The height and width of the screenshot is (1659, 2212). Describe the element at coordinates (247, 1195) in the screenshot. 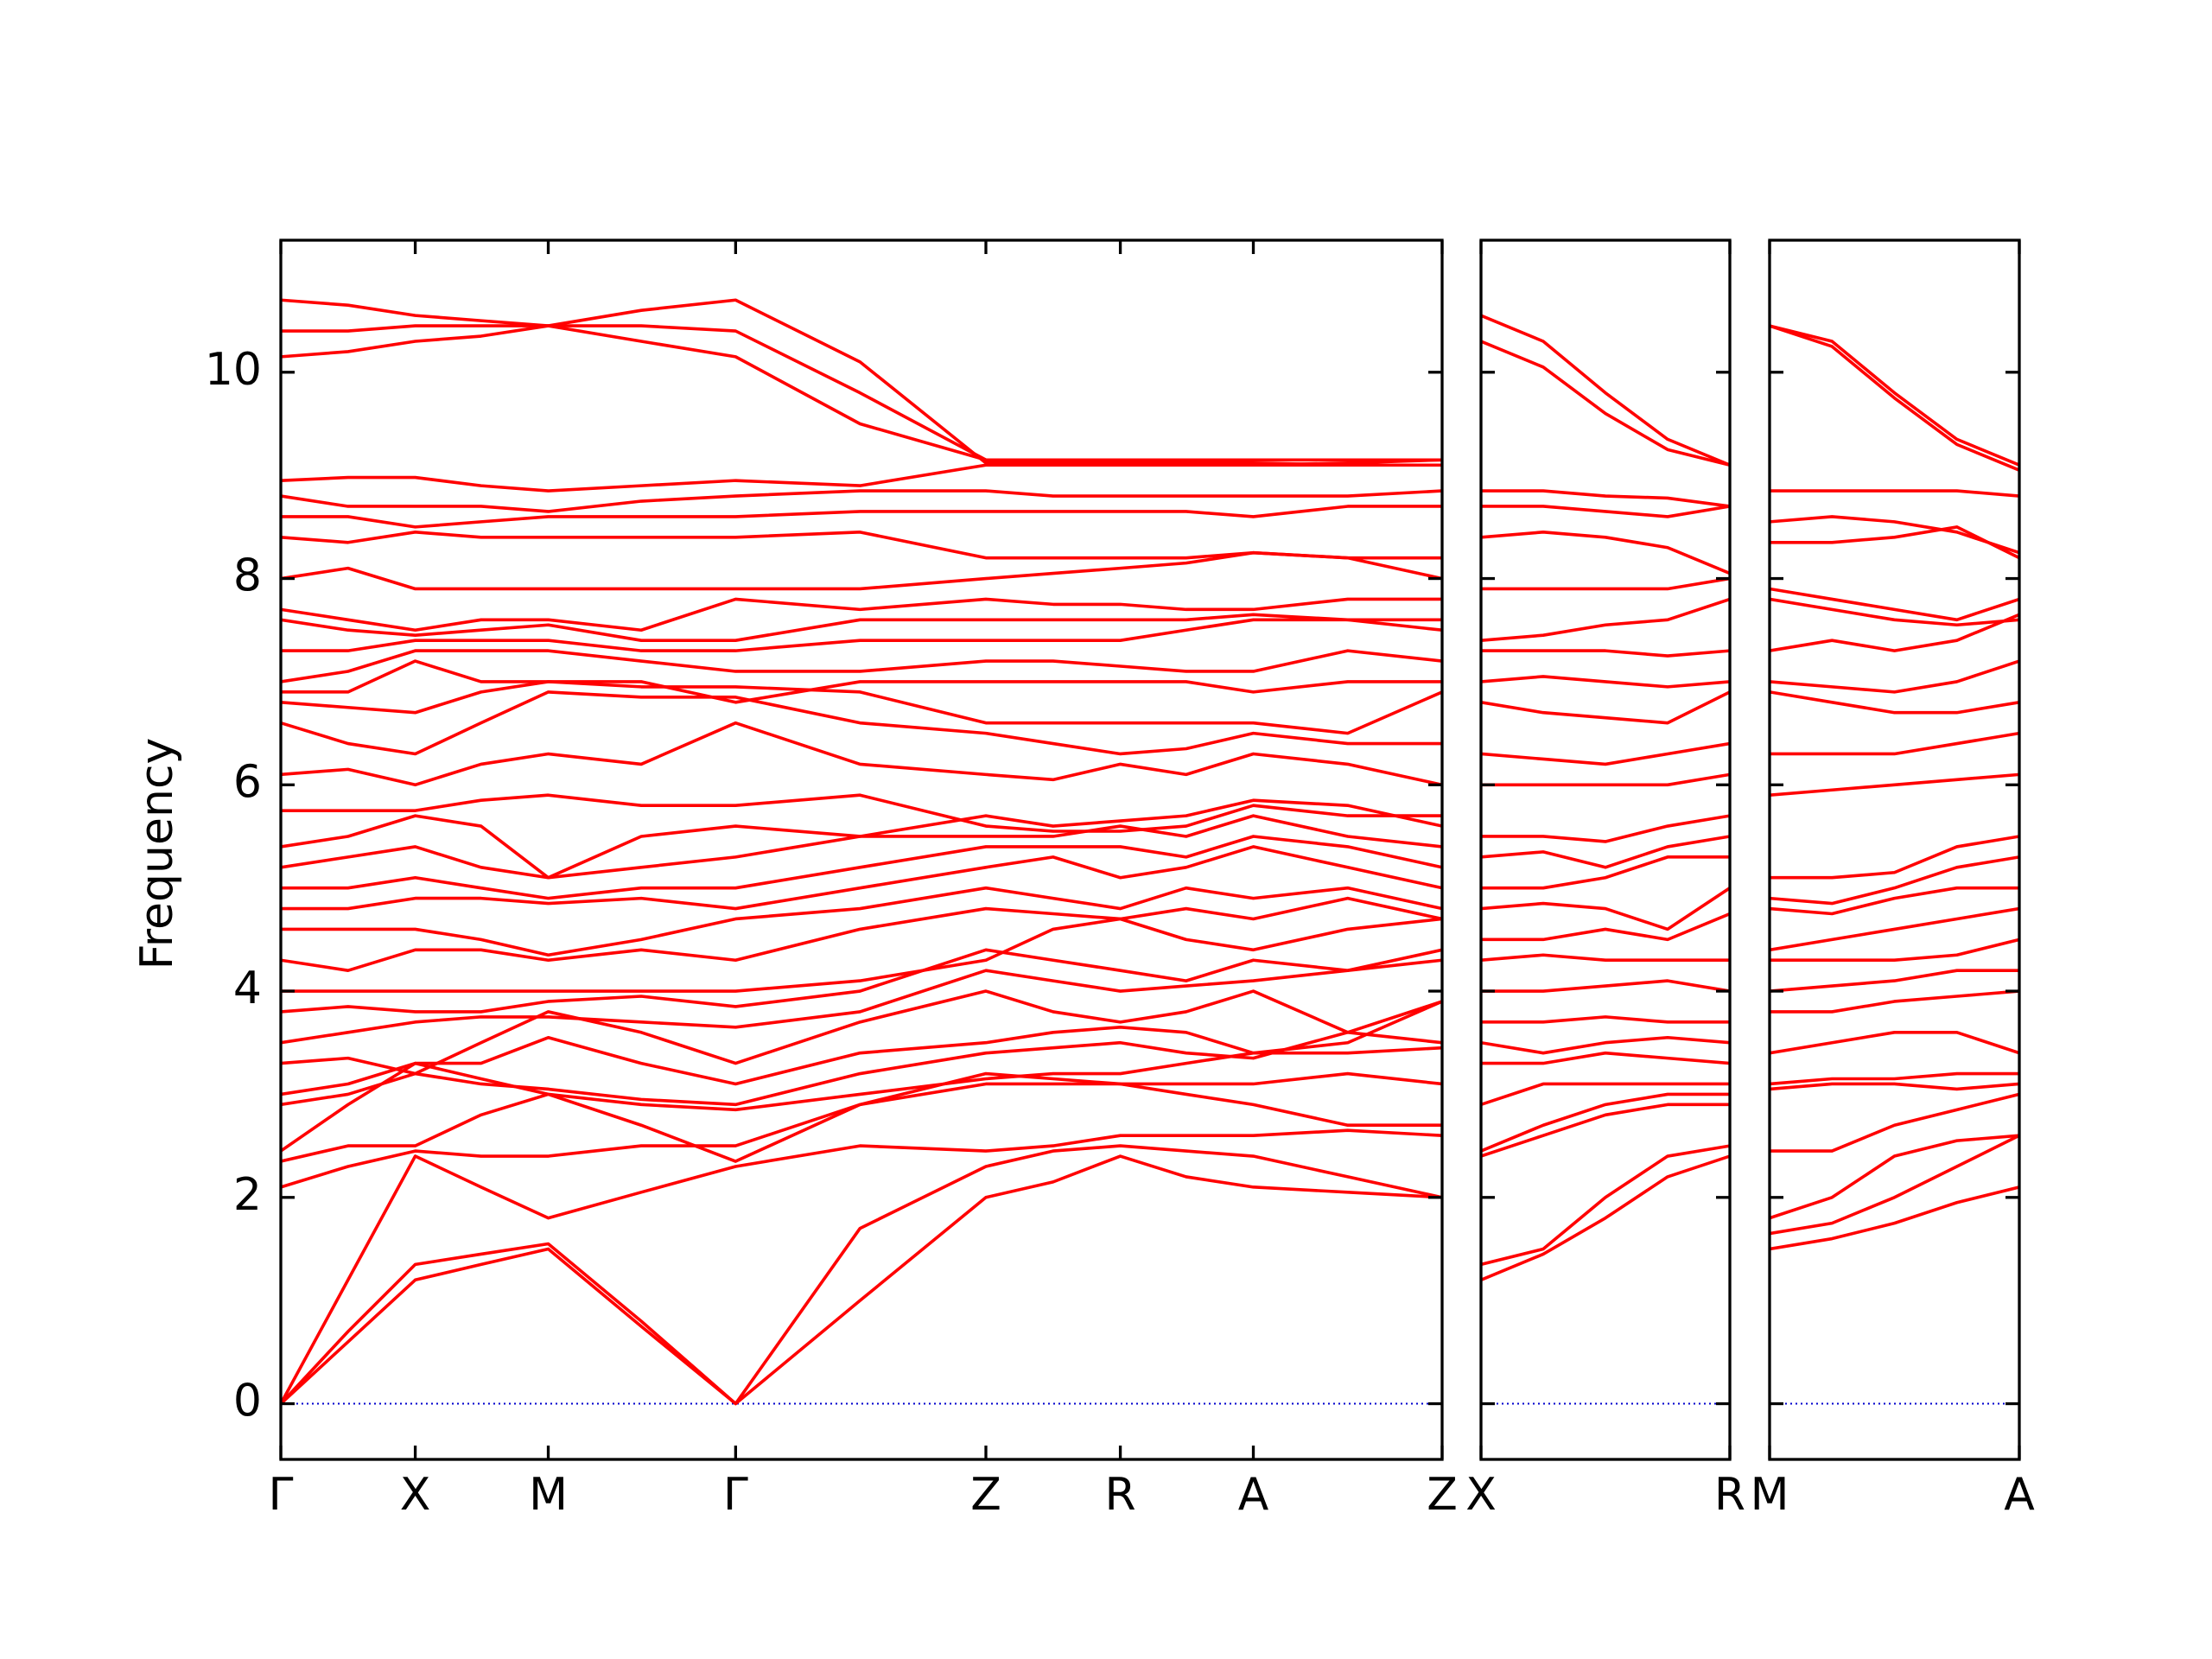

I see `y-tick-label: 2` at that location.